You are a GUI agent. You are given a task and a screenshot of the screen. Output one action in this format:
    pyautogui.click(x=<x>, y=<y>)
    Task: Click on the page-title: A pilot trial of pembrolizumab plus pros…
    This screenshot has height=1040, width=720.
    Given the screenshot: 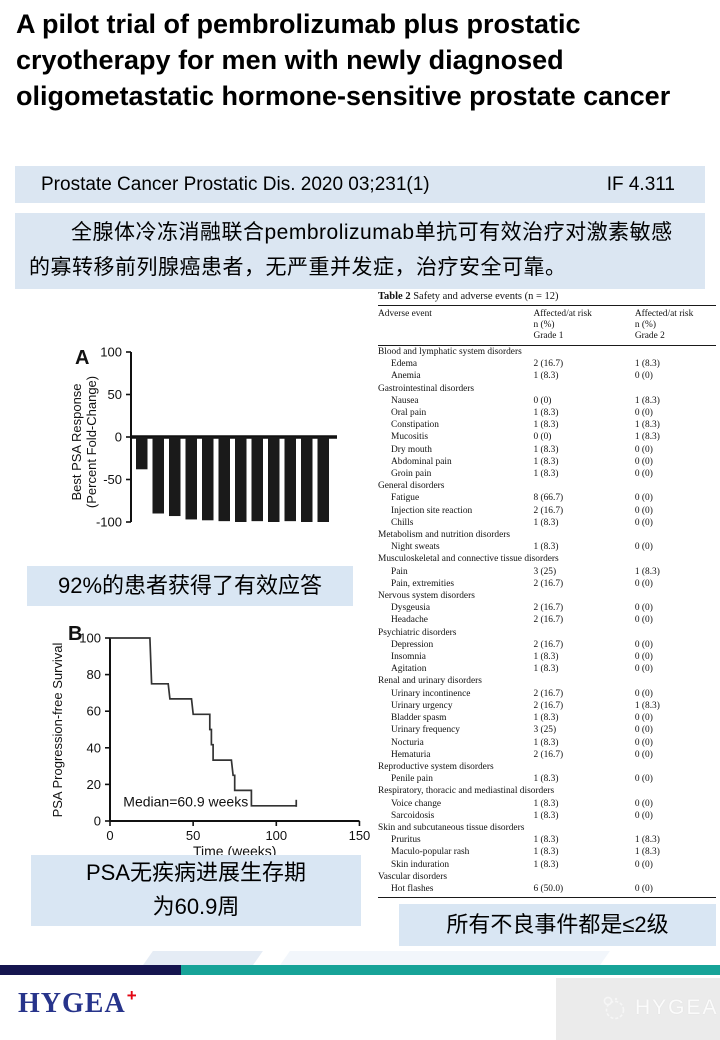 What is the action you would take?
    pyautogui.click(x=343, y=60)
    